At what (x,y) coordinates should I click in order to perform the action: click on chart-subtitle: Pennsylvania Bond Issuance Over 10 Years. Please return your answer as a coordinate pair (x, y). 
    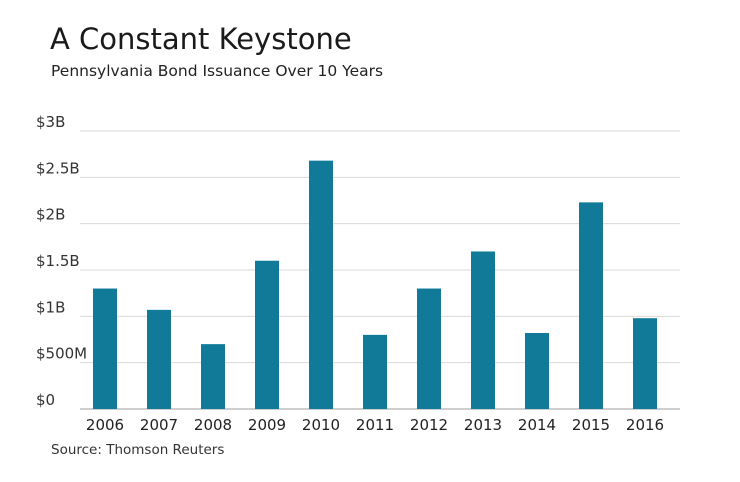
    Looking at the image, I should click on (217, 71).